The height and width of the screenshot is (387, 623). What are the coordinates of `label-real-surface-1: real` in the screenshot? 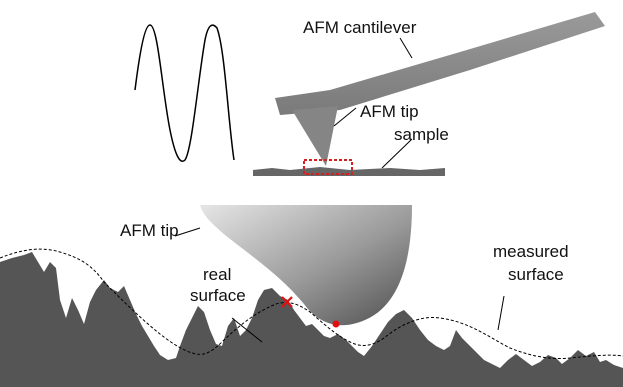 It's located at (217, 274).